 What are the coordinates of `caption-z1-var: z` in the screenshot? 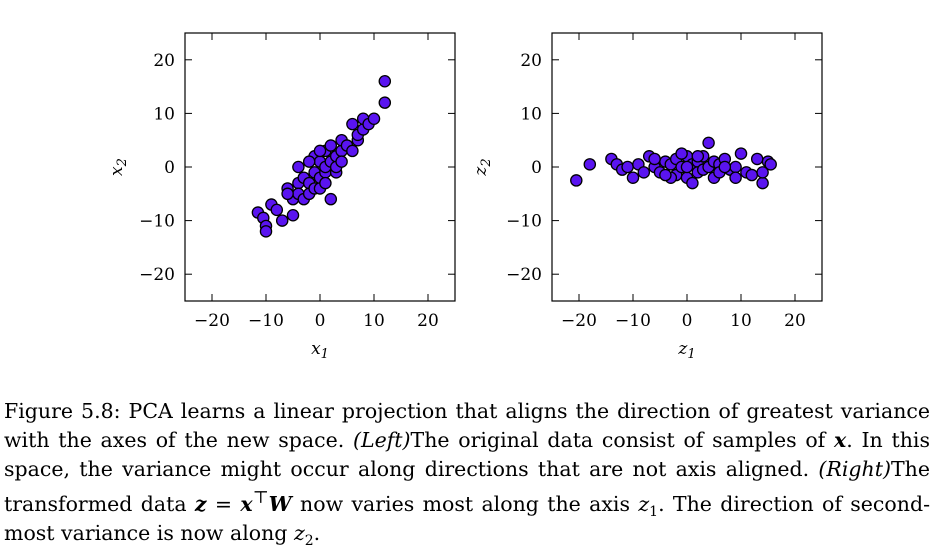 It's located at (644, 503).